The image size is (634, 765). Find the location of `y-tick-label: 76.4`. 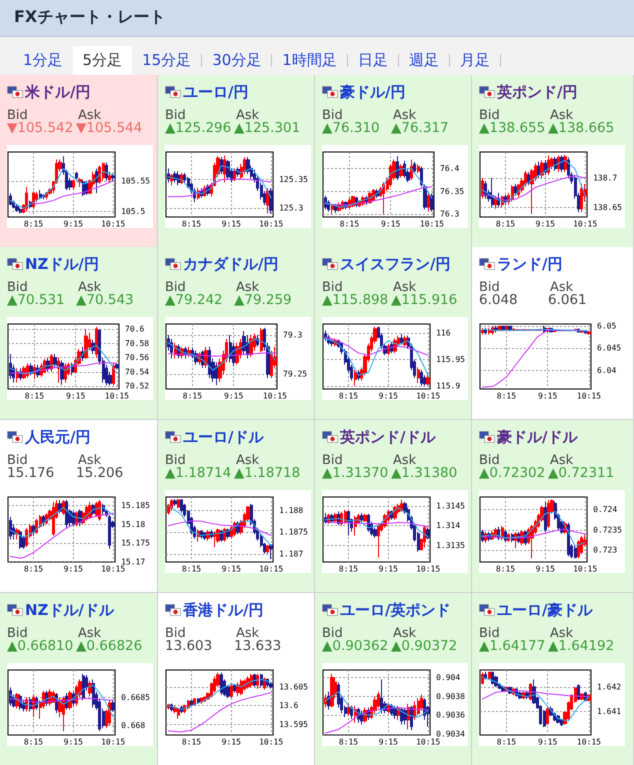

y-tick-label: 76.4 is located at coordinates (450, 169).